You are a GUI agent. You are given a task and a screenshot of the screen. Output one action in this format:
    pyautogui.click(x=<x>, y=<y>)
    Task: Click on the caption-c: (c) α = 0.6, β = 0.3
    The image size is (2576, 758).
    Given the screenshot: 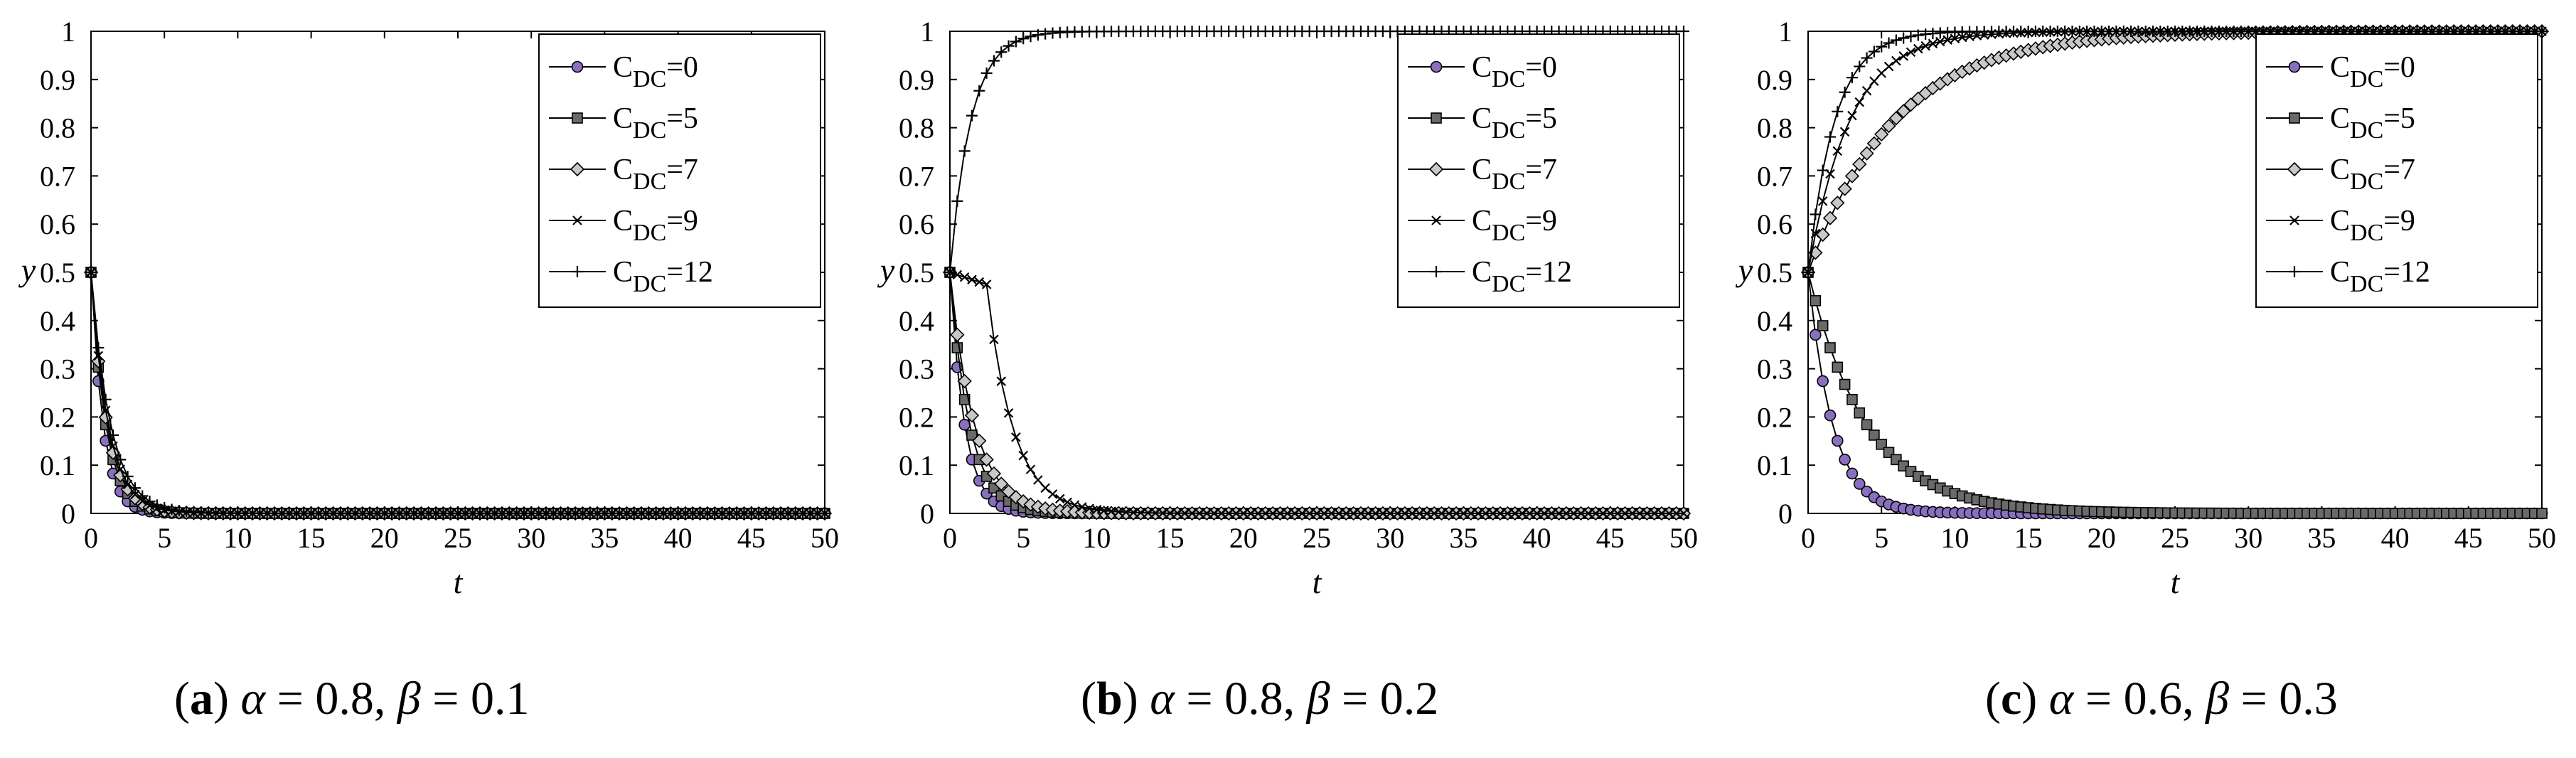 What is the action you would take?
    pyautogui.click(x=2161, y=699)
    